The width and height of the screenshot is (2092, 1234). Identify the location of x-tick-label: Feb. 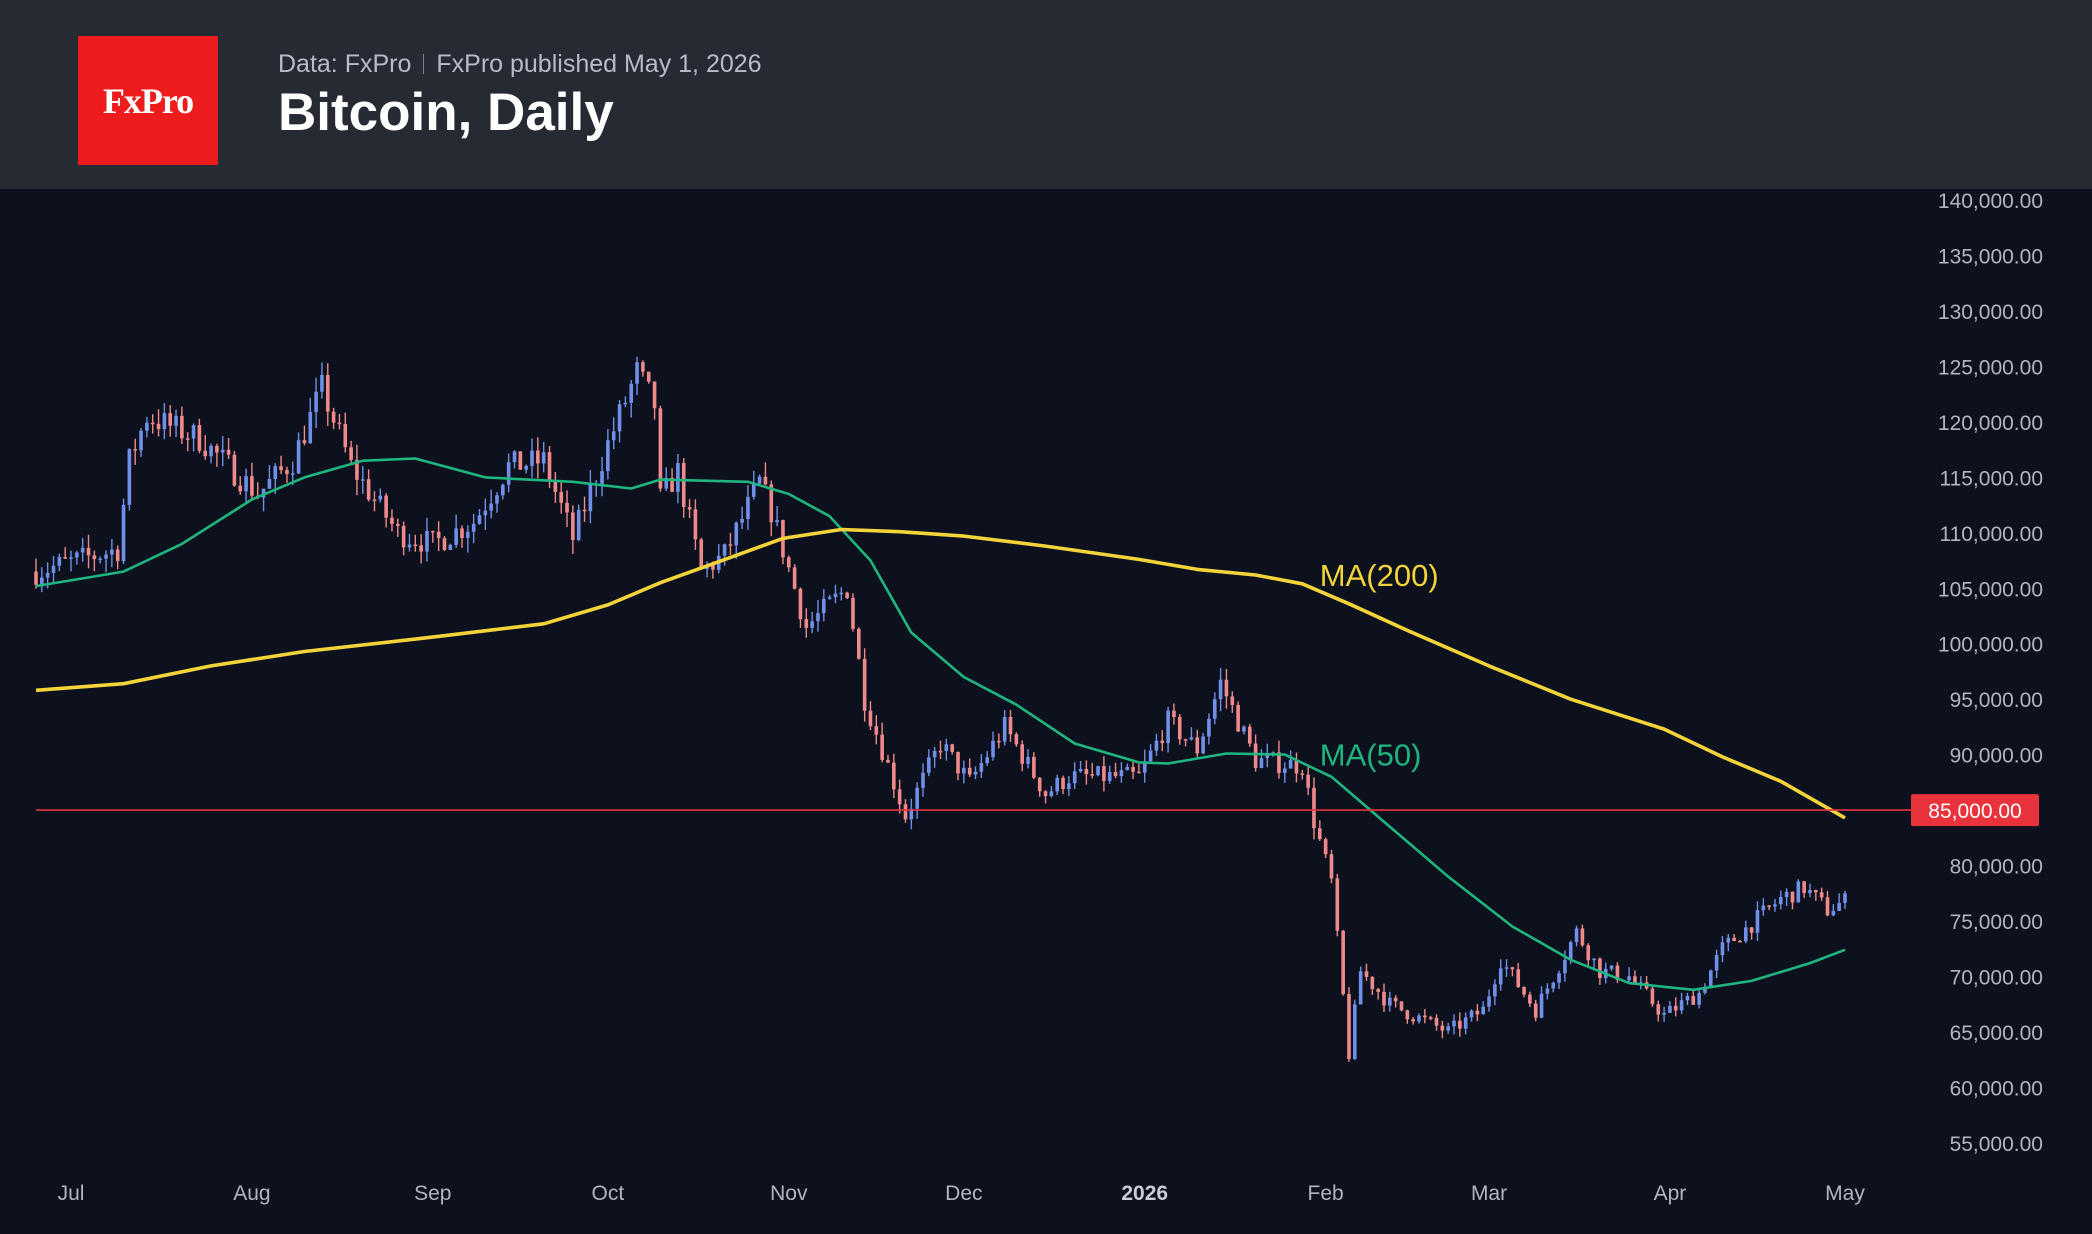
(1326, 1193).